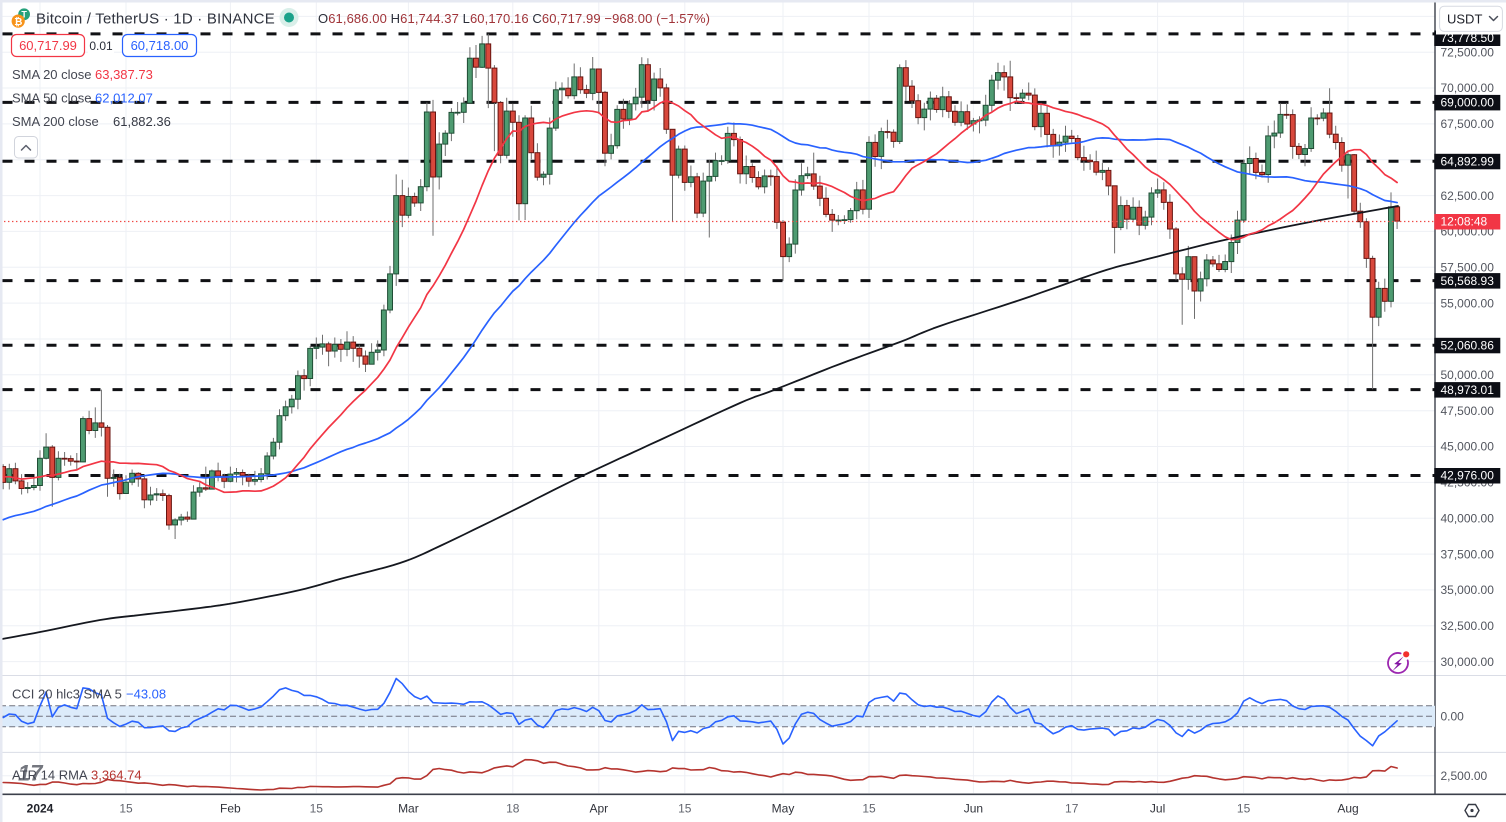  I want to click on svg-text: Mar, so click(408, 809).